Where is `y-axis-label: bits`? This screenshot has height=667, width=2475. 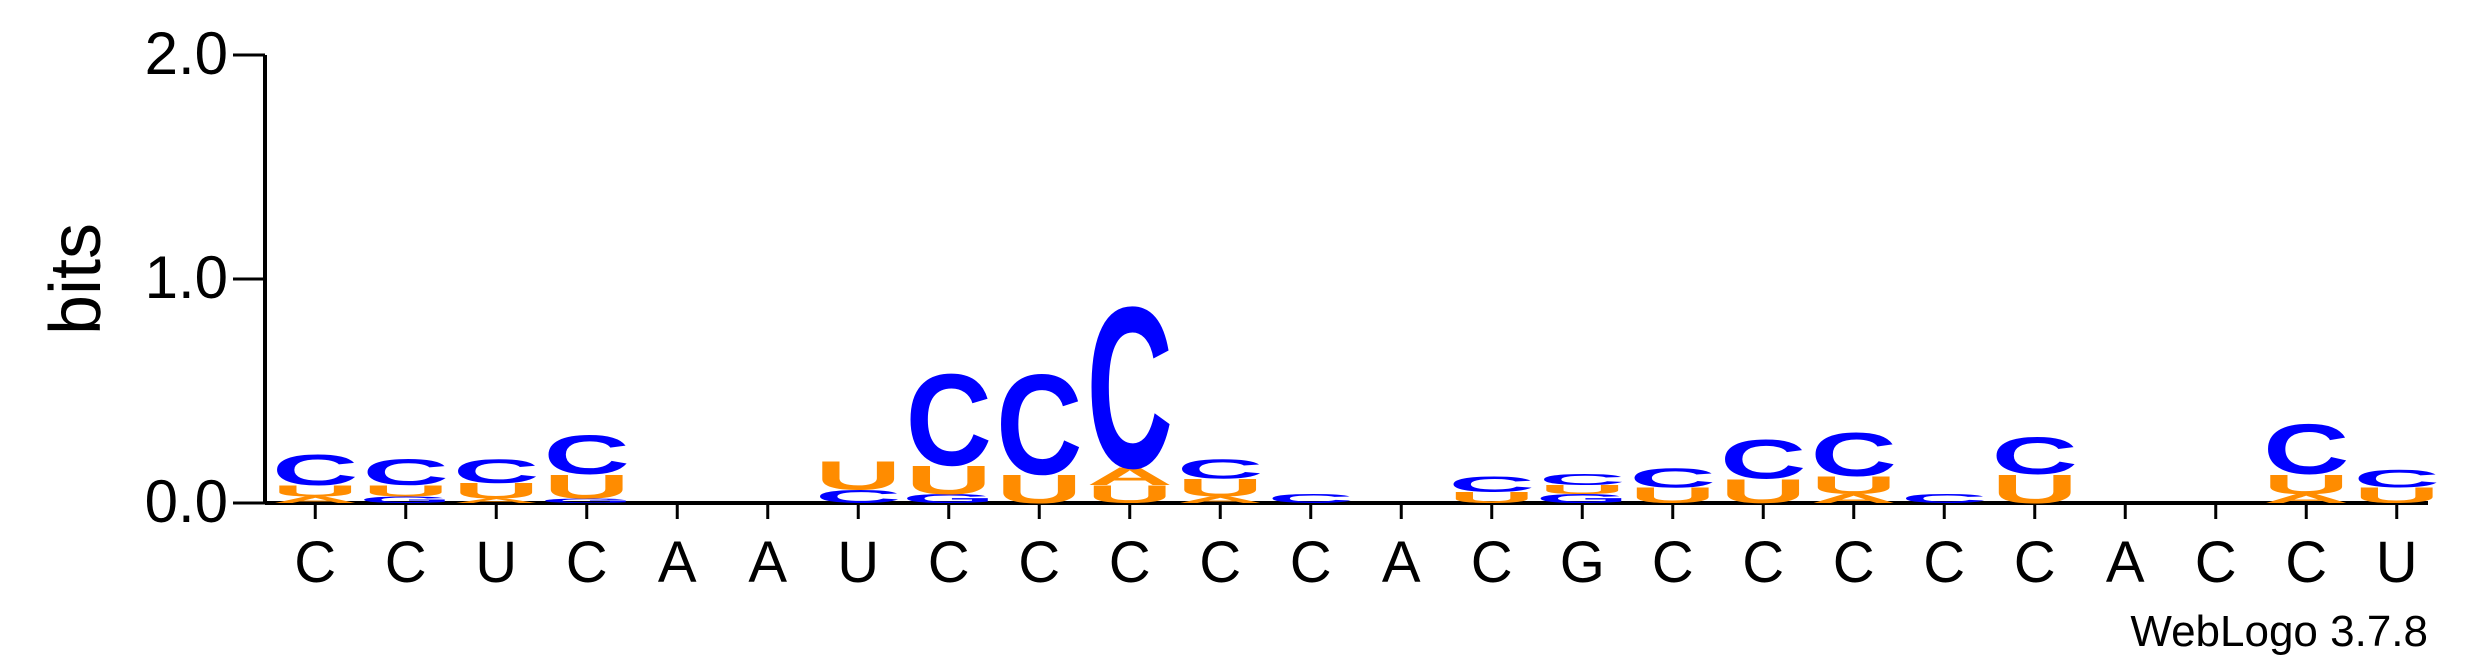
y-axis-label: bits is located at coordinates (76, 279).